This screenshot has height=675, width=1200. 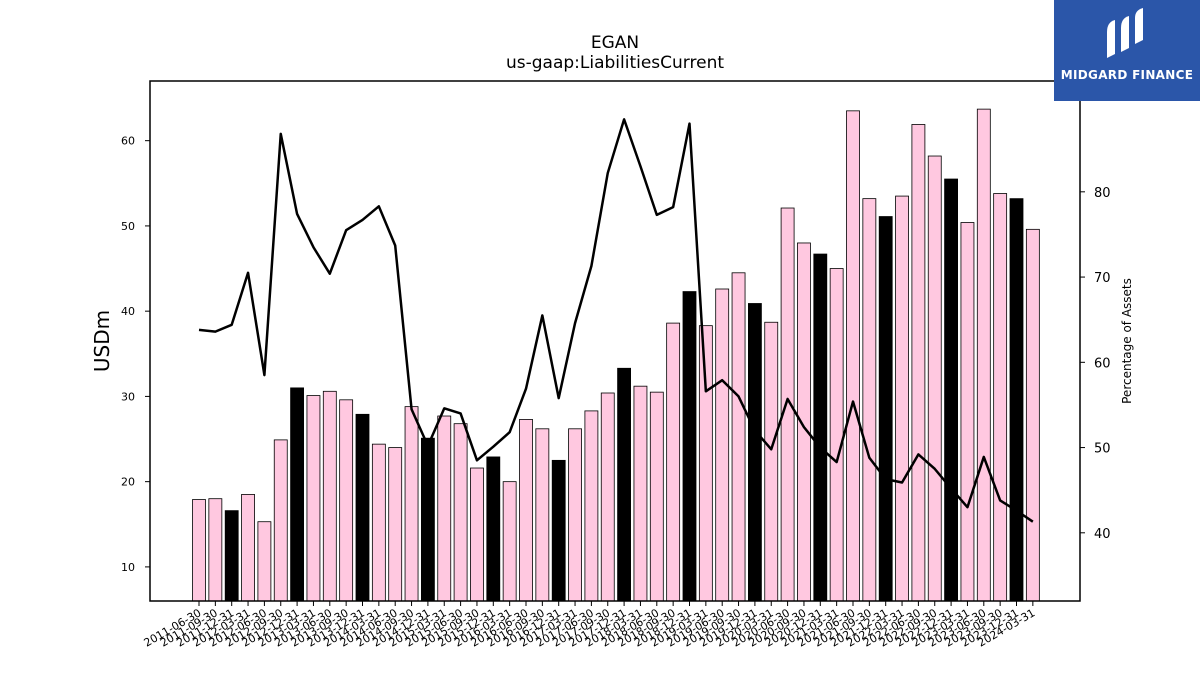 I want to click on y-axis-left: 10 20 30 40 50 60, so click(x=135, y=354).